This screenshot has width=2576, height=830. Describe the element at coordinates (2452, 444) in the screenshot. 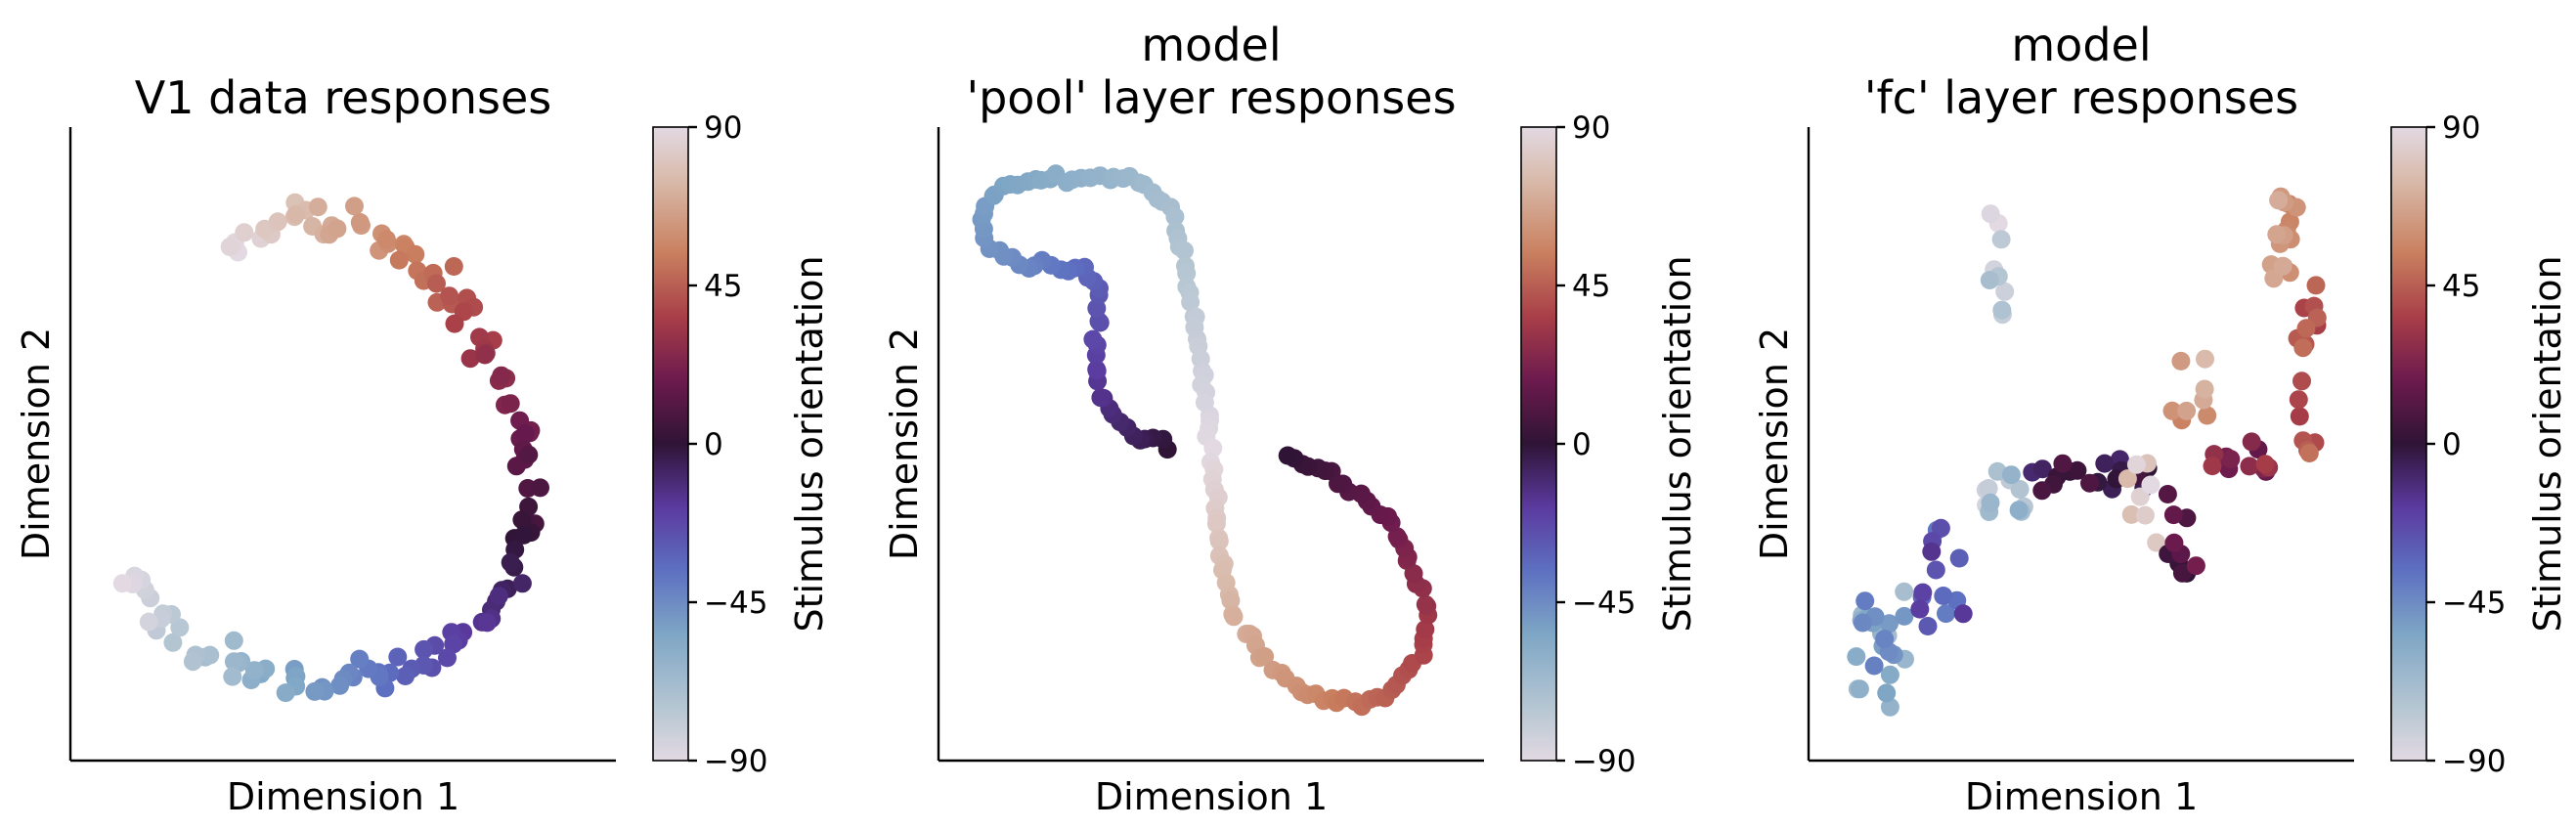

I see `colorbar-tick-label: 0` at that location.